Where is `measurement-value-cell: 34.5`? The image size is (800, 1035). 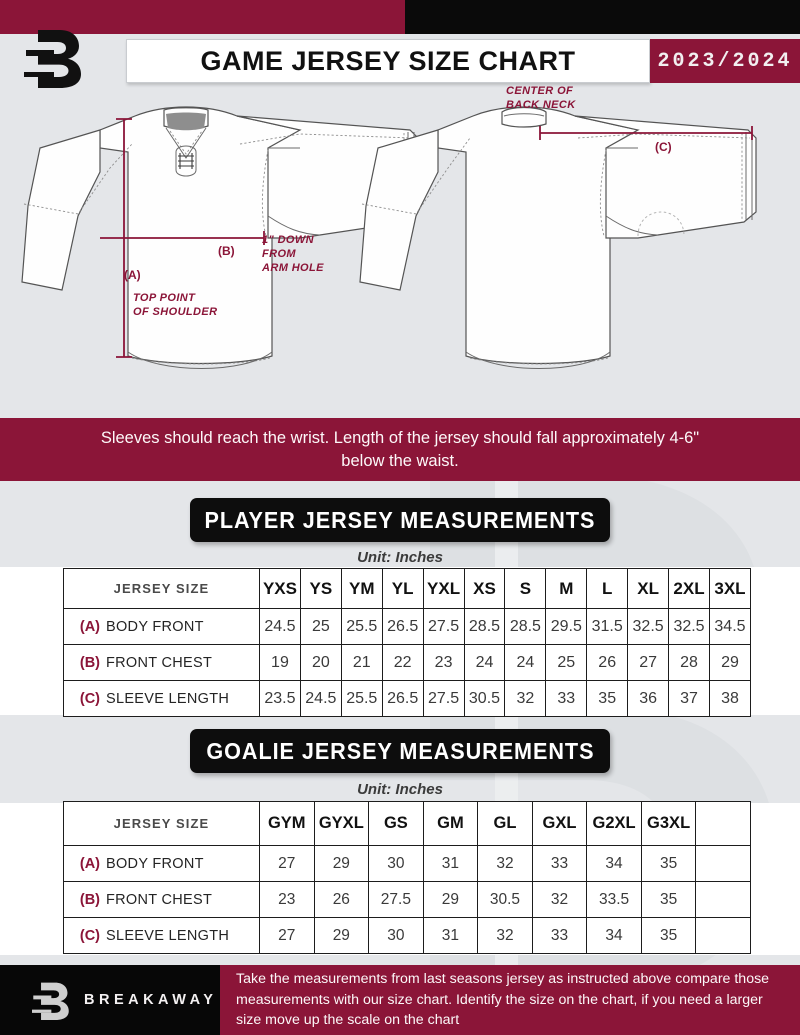 measurement-value-cell: 34.5 is located at coordinates (730, 626).